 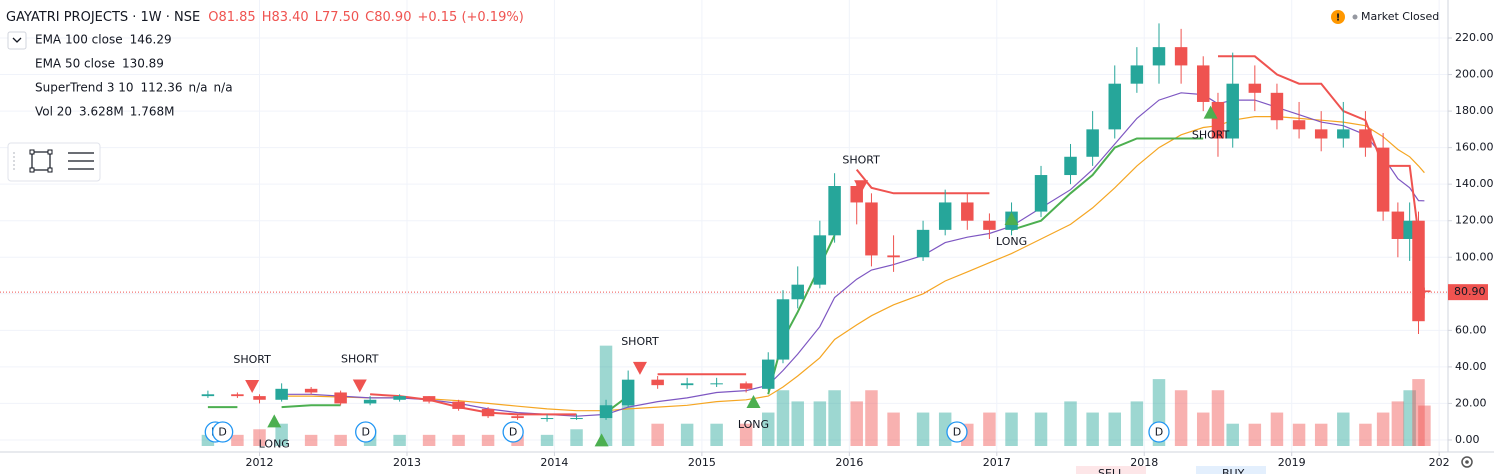 I want to click on x-tick-label: 2014, so click(x=554, y=462).